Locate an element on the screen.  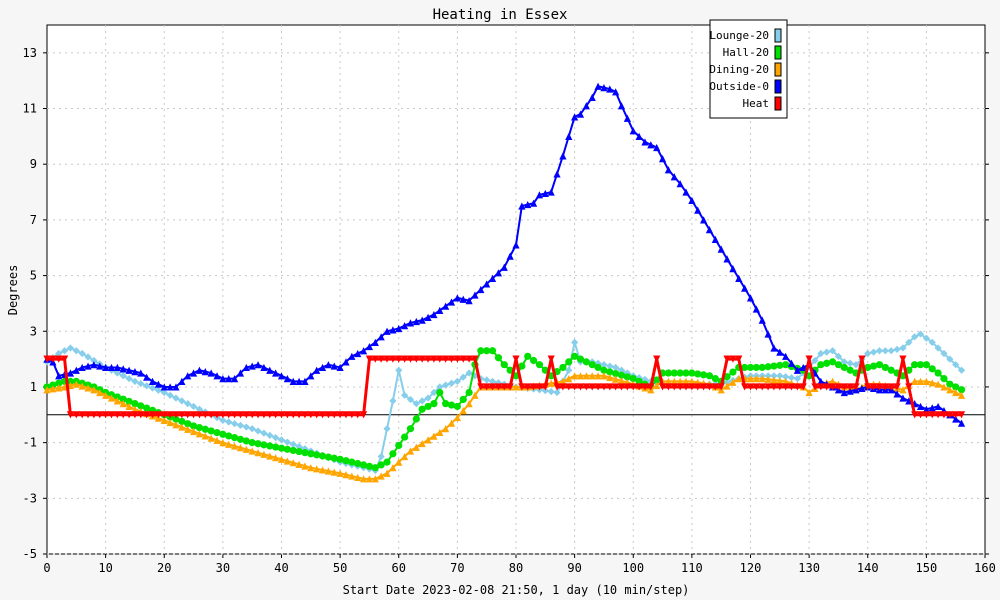
x-tick-label: 160 is located at coordinates (985, 568).